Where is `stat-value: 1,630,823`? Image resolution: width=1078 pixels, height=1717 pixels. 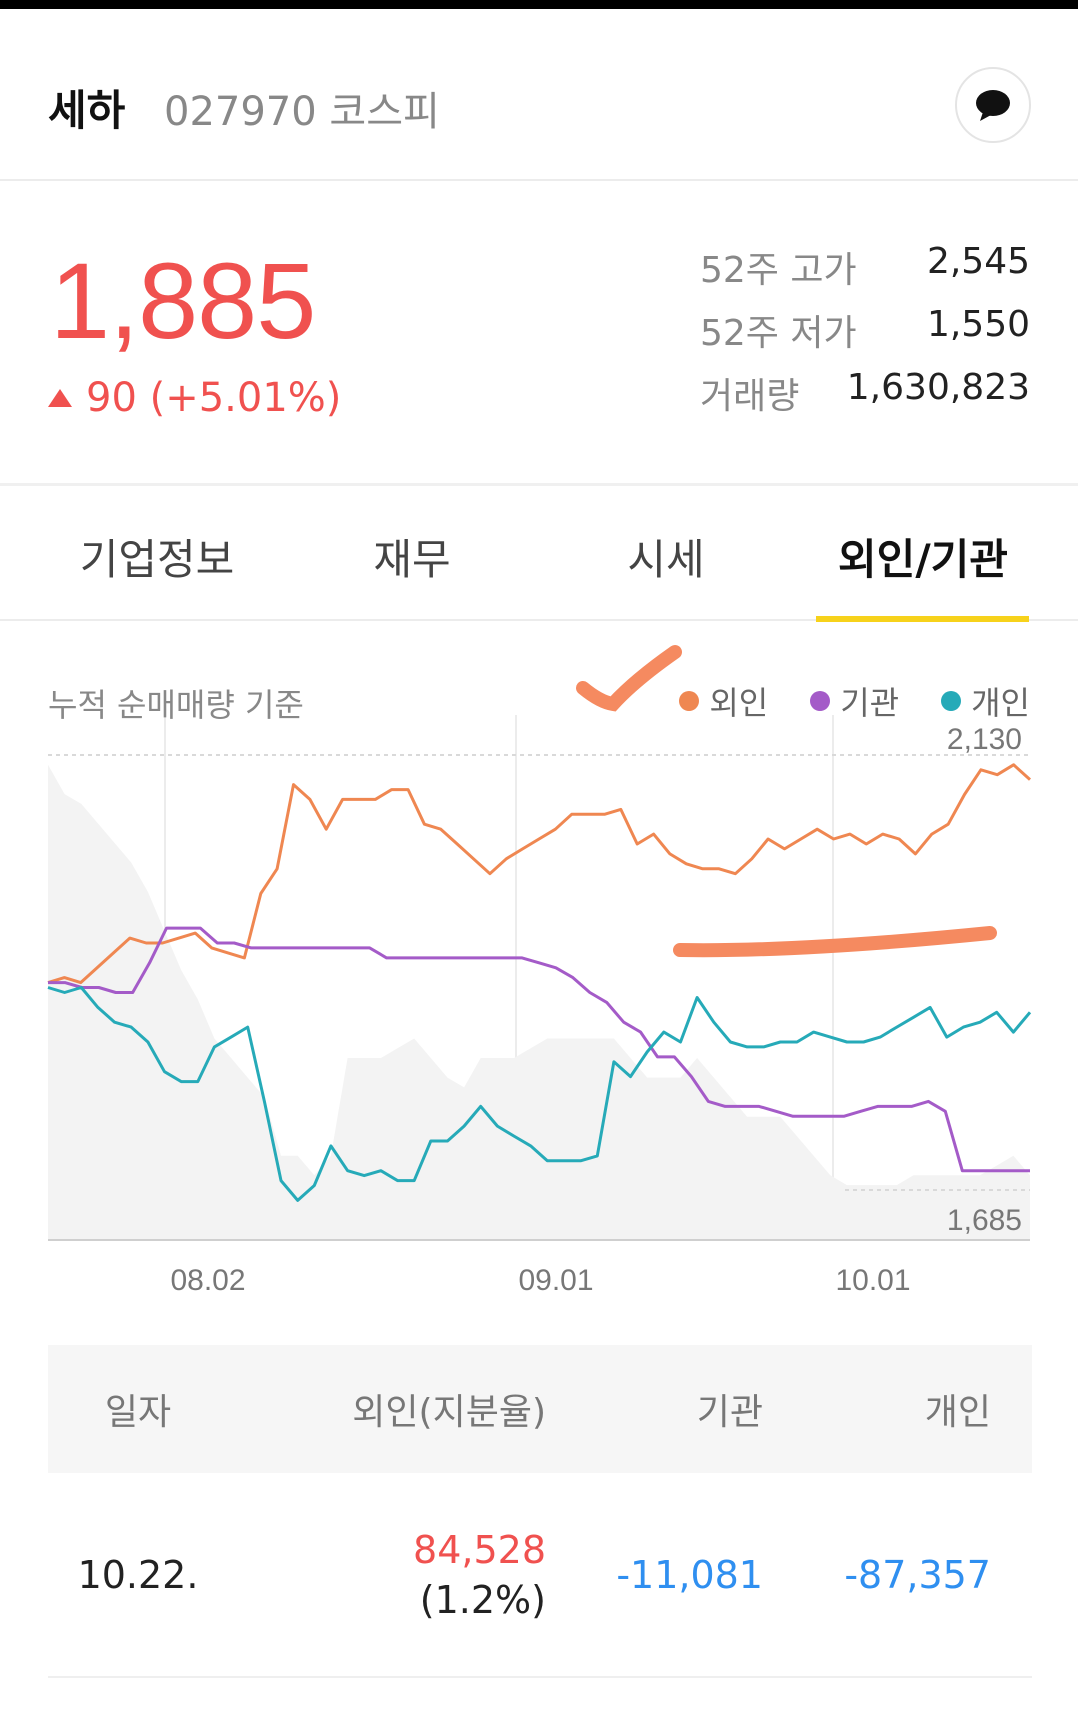
stat-value: 1,630,823 is located at coordinates (938, 387).